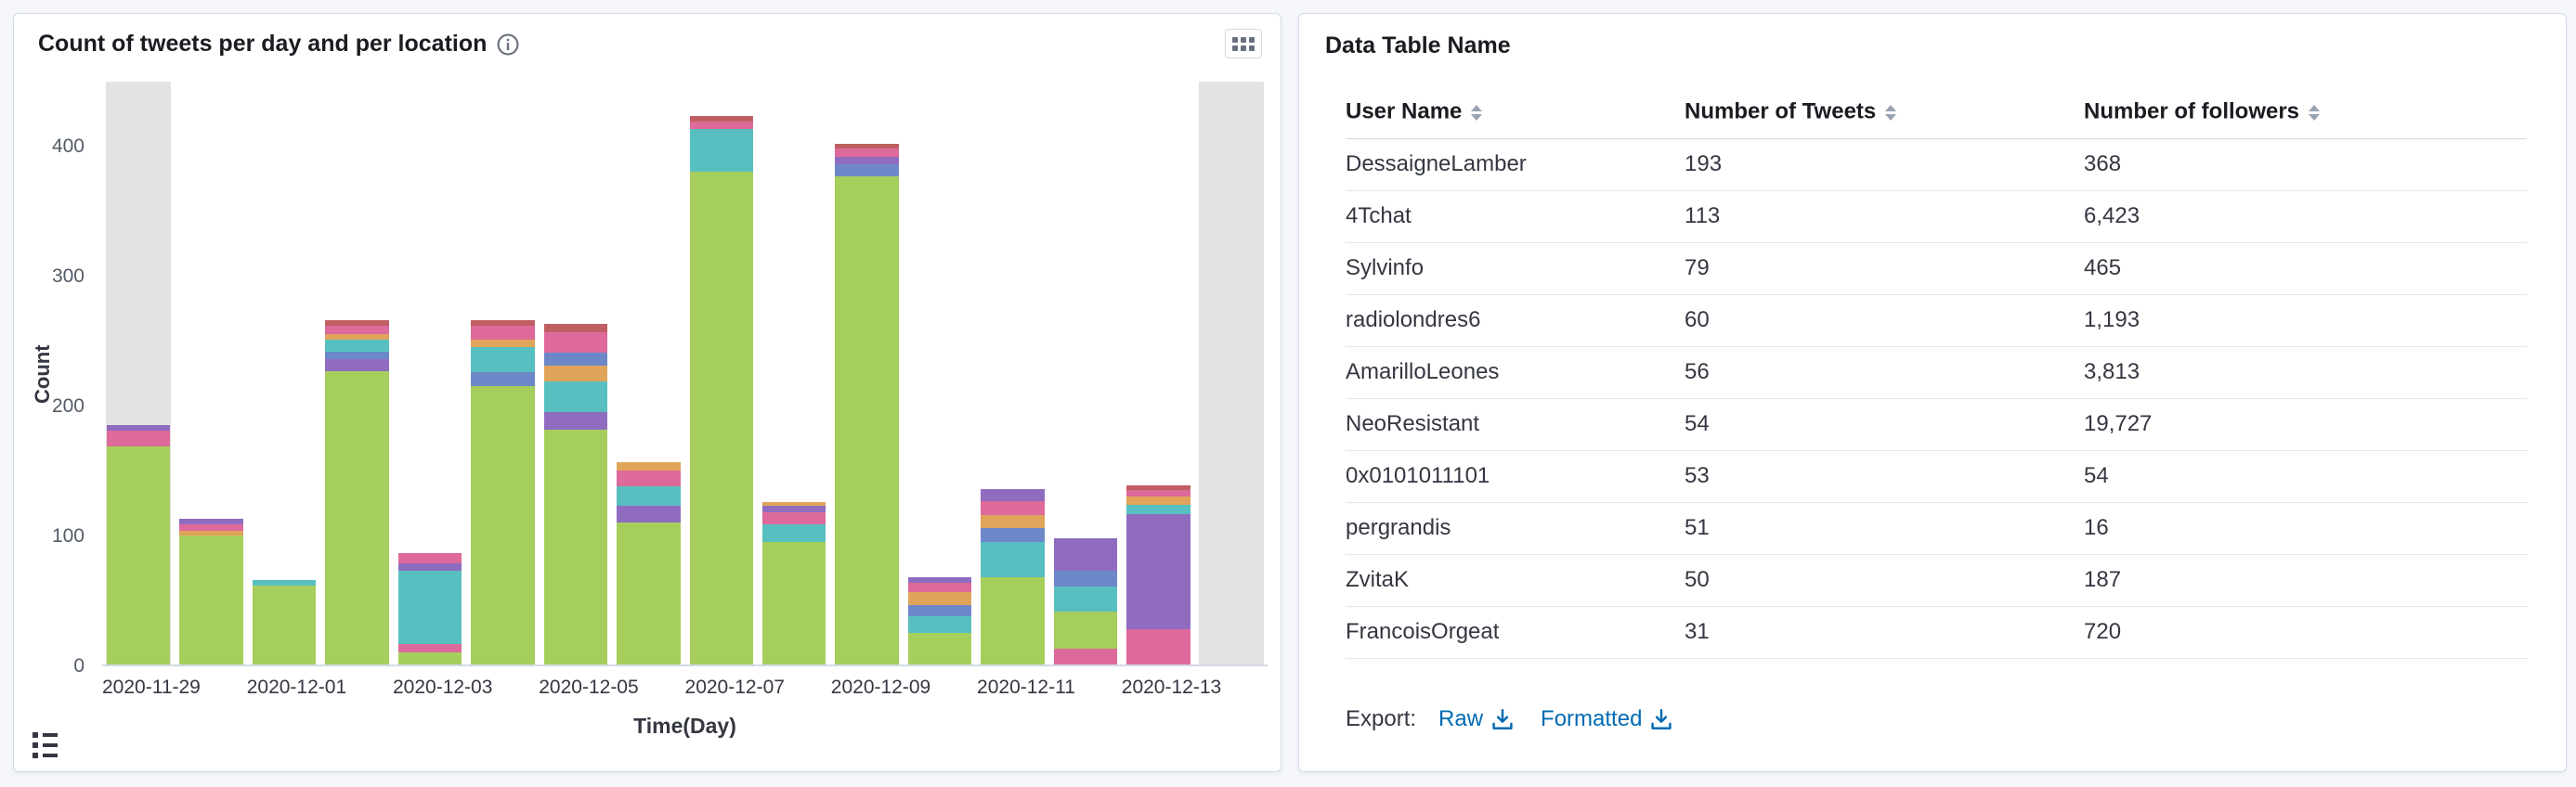 This screenshot has width=2576, height=787. Describe the element at coordinates (508, 44) in the screenshot. I see `info-icon` at that location.